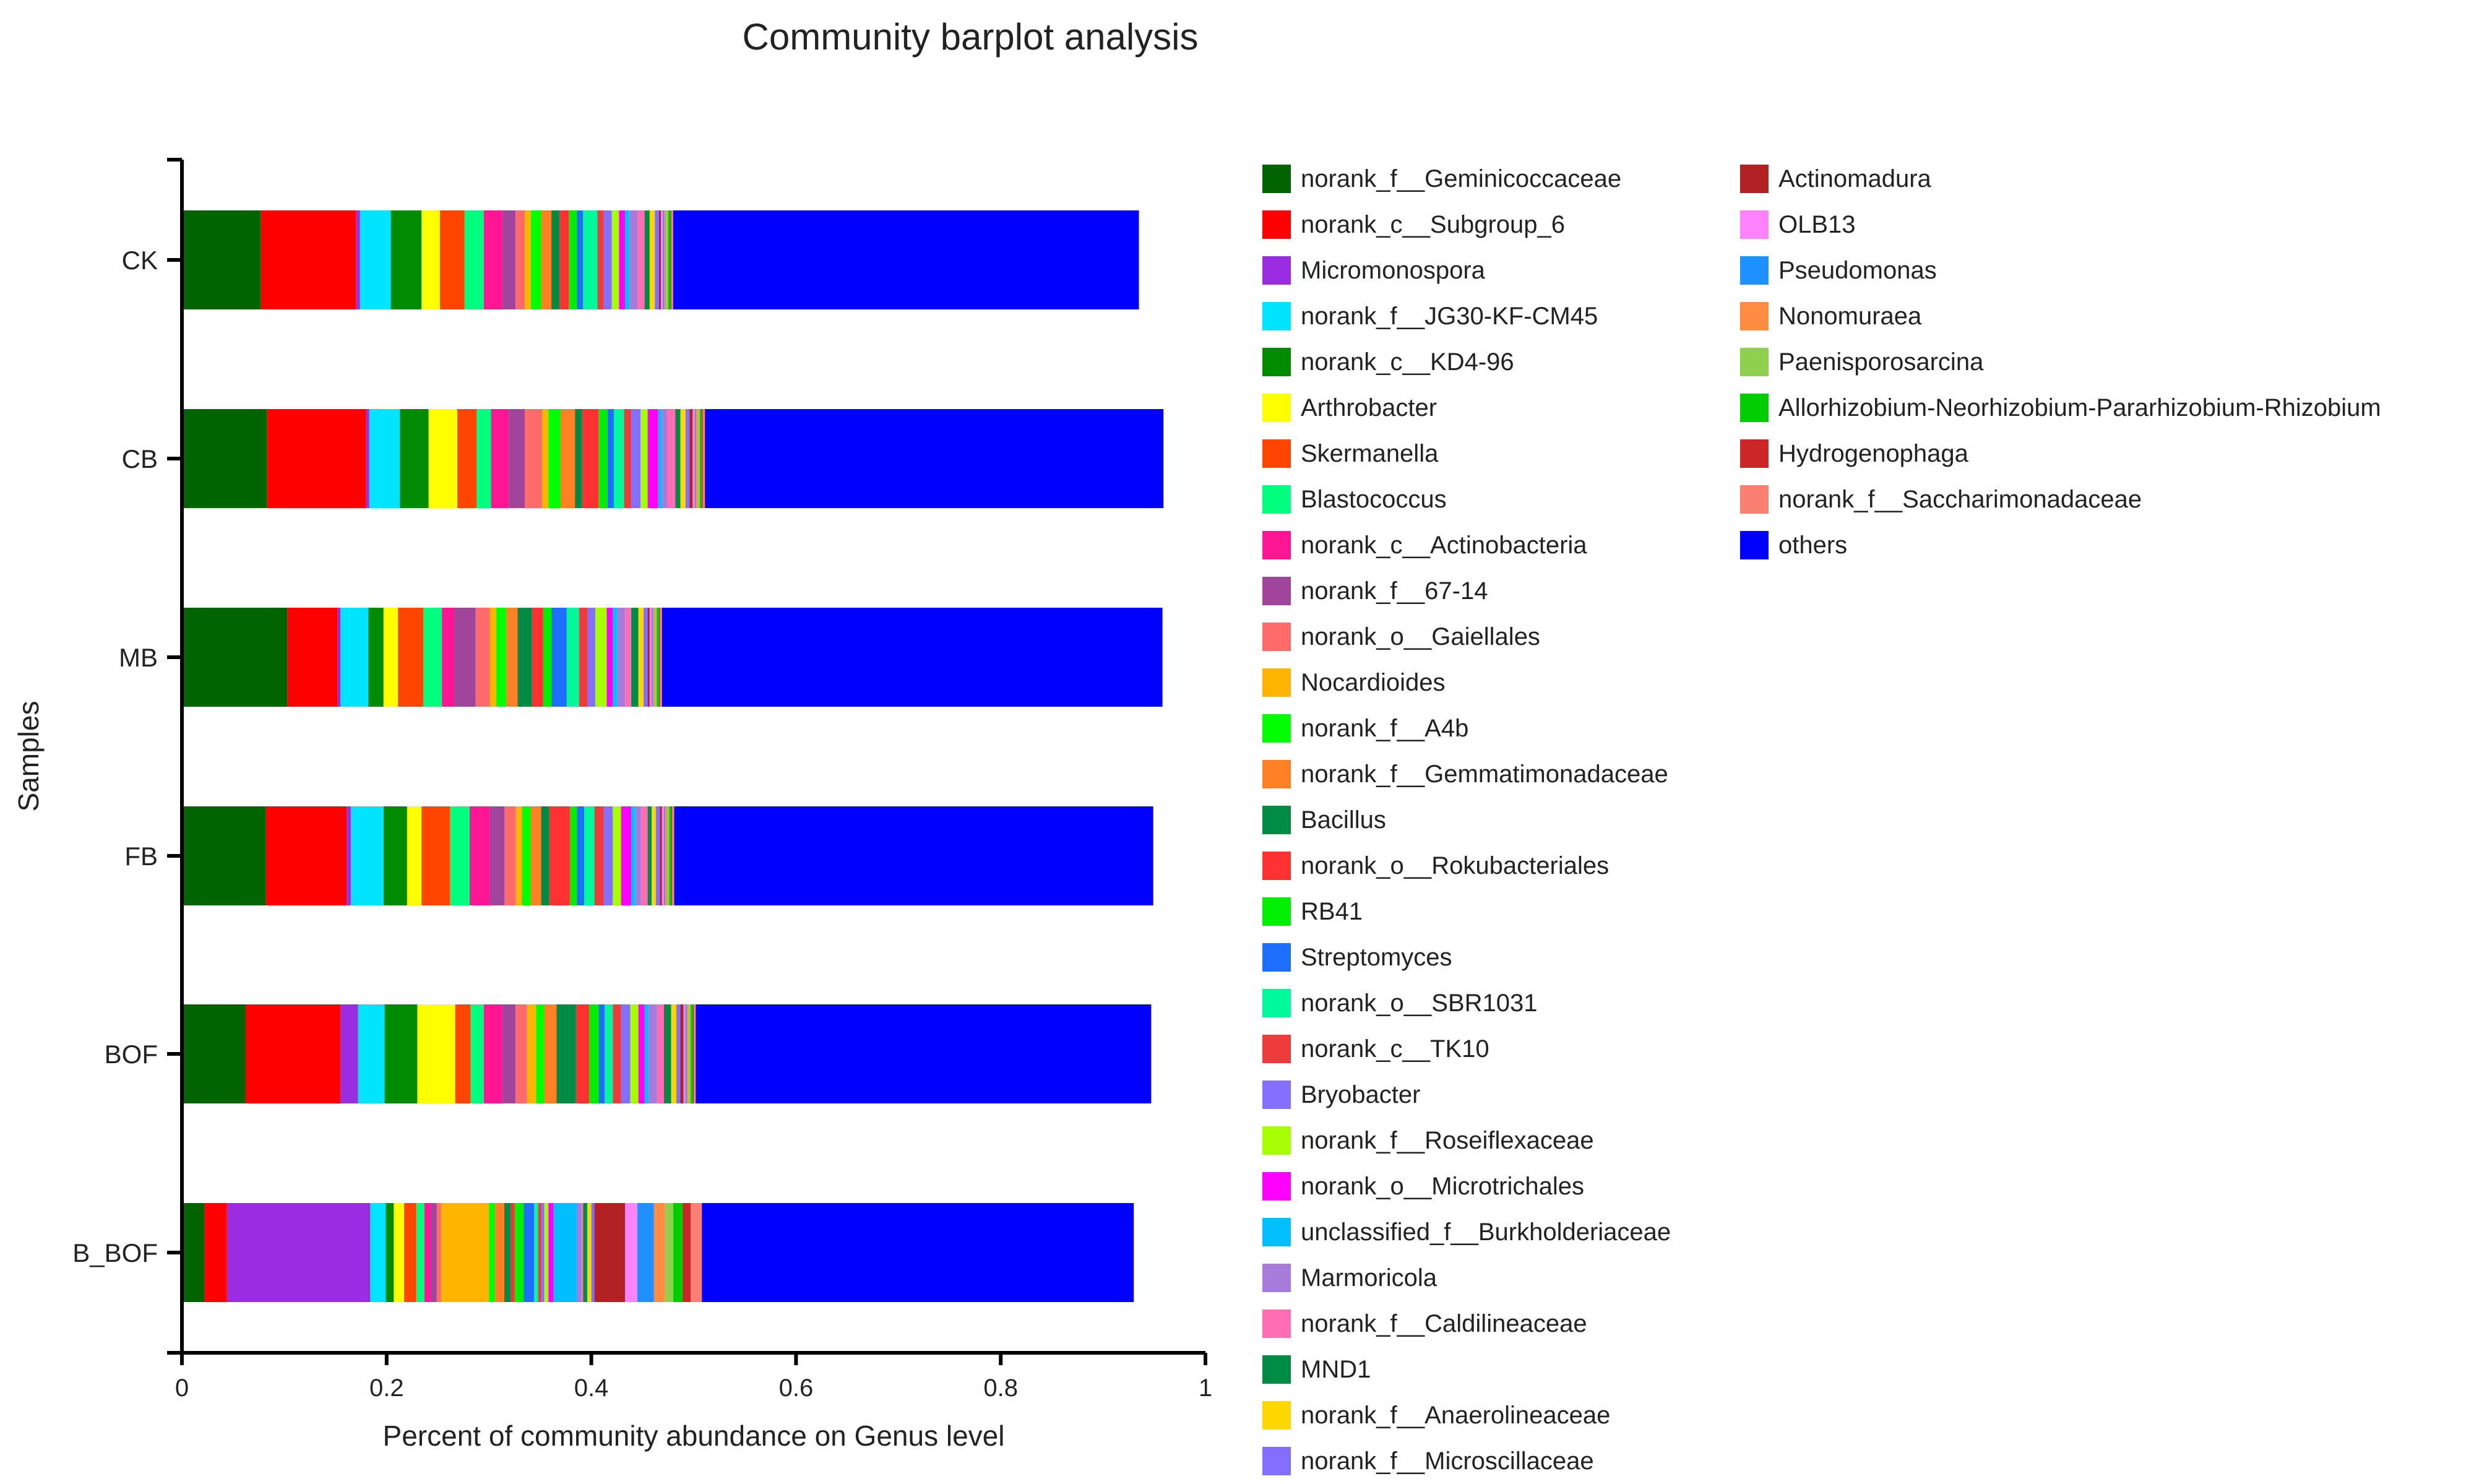 This screenshot has width=2474, height=1484. Describe the element at coordinates (594, 1053) in the screenshot. I see `bar-segment-bof-rb41` at that location.